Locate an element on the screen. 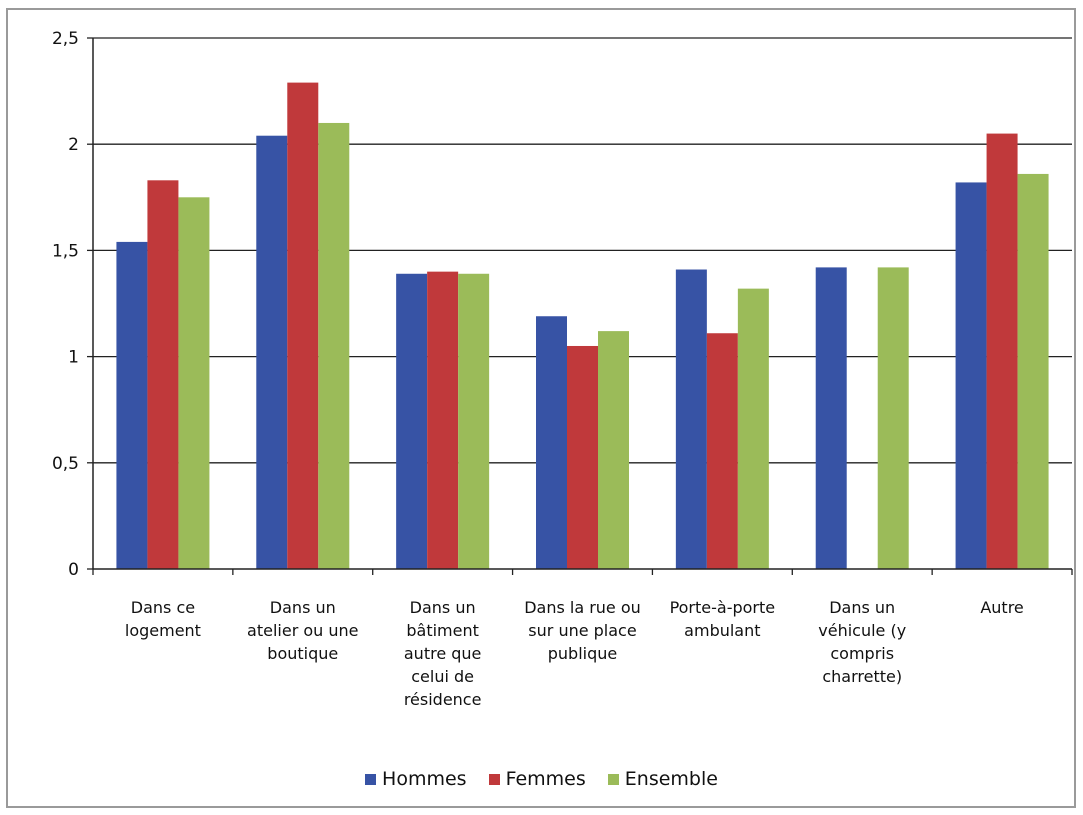 The width and height of the screenshot is (1083, 815). y-tick-label: 0,5 is located at coordinates (65, 464).